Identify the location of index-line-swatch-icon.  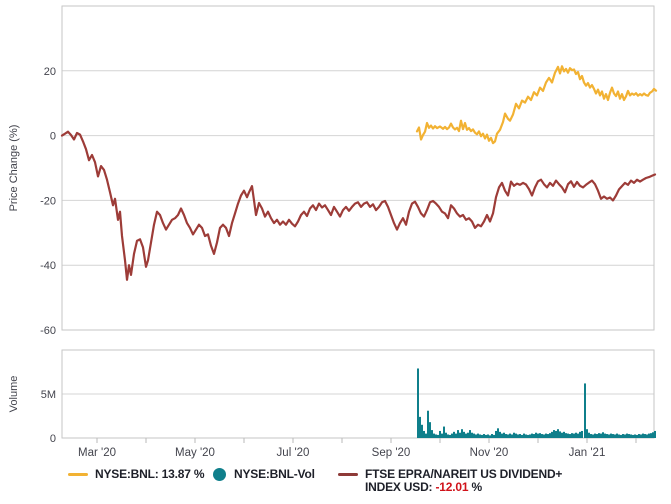
(348, 474).